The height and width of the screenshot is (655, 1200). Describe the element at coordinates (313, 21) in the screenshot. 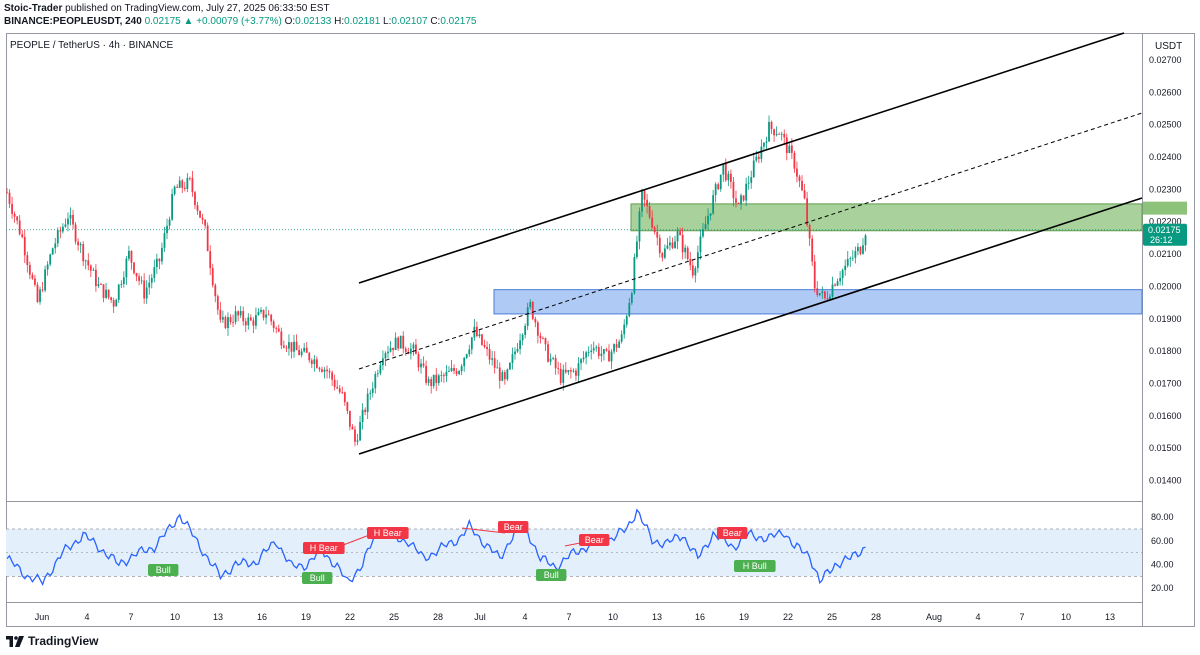

I see `open-value: 0.02133` at that location.